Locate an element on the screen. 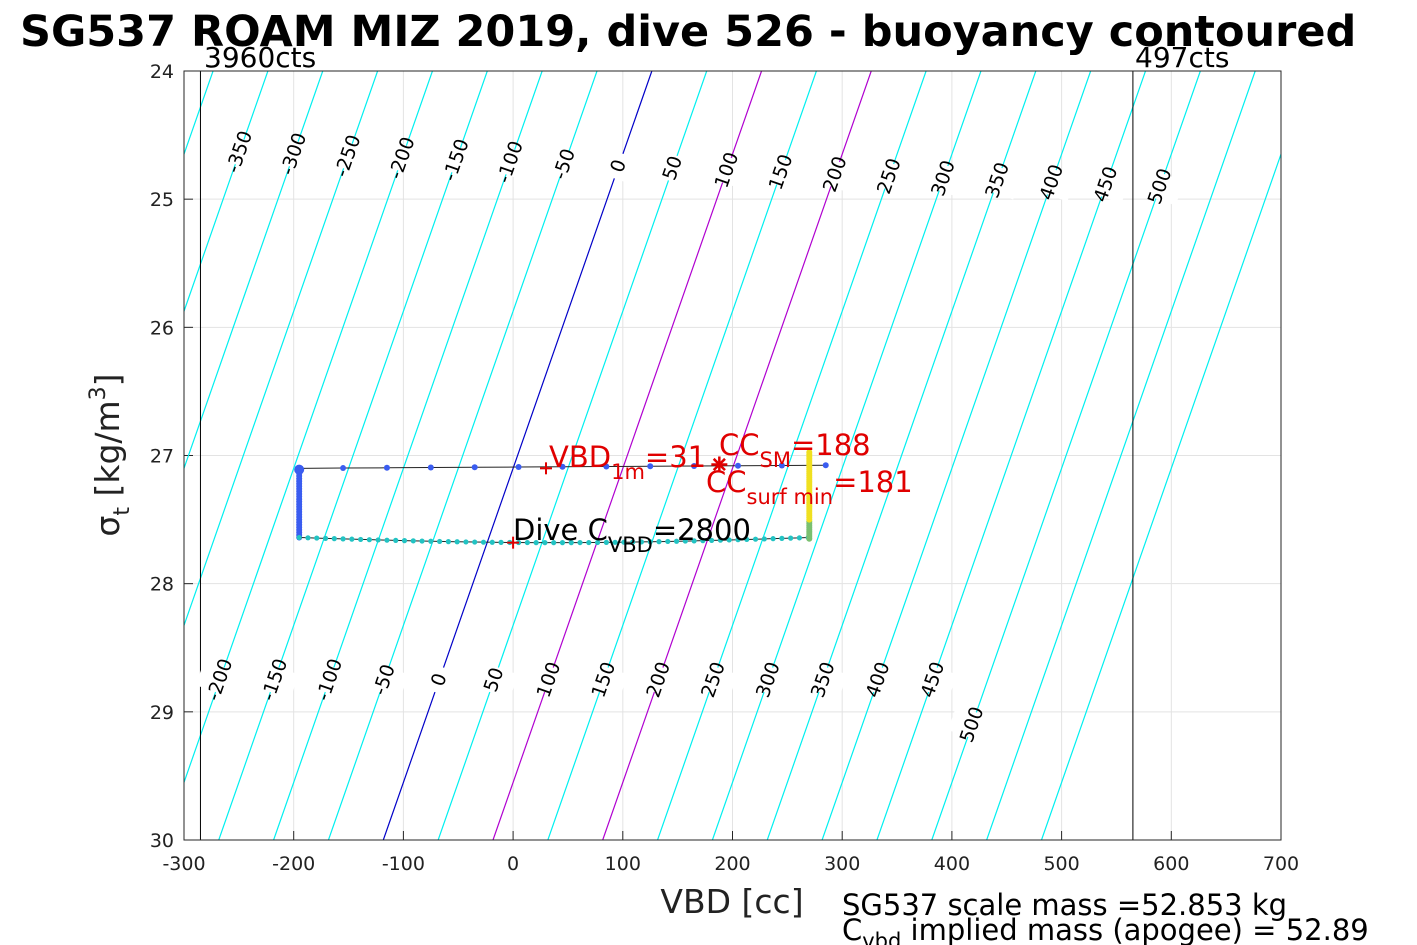 This screenshot has height=945, width=1417. y-tick-label: 30 is located at coordinates (162, 841).